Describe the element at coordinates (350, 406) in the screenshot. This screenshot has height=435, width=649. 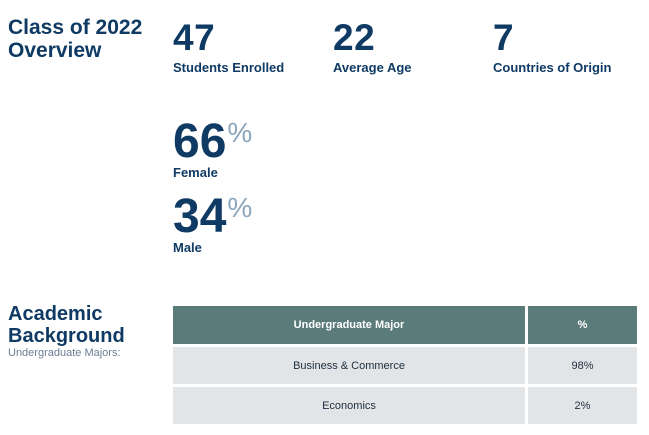
I see `major-name-cell: Economics` at that location.